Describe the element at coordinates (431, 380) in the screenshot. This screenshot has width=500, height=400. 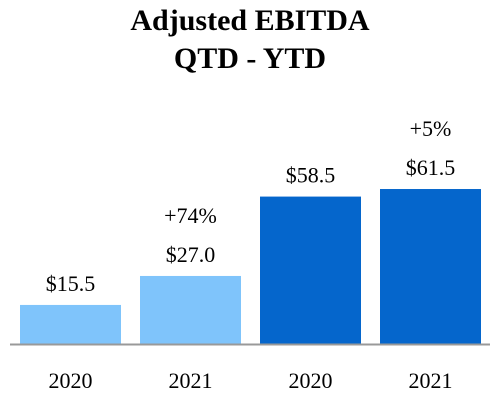
I see `x-tick-label-3: 2021` at that location.